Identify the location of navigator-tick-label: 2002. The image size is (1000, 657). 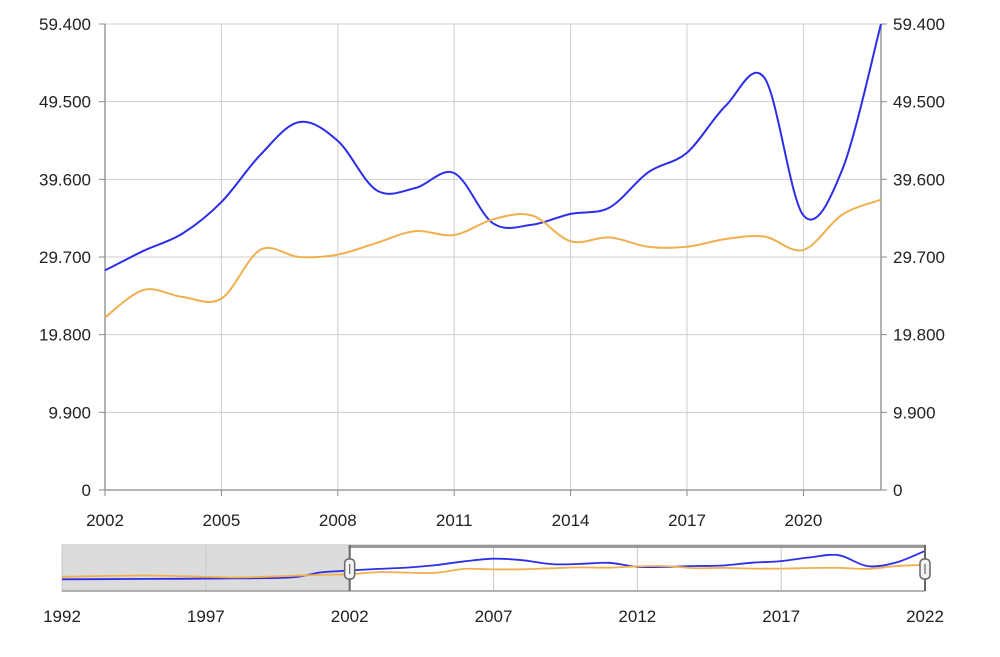
(350, 616).